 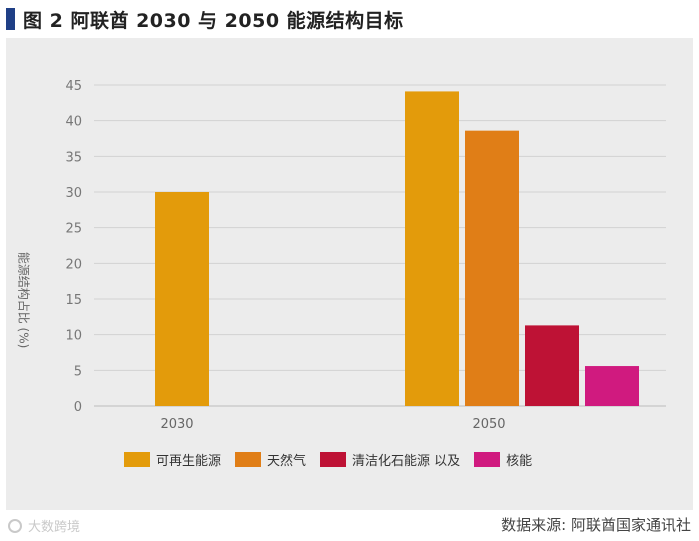 I want to click on y-tick-label: 10, so click(x=73, y=336).